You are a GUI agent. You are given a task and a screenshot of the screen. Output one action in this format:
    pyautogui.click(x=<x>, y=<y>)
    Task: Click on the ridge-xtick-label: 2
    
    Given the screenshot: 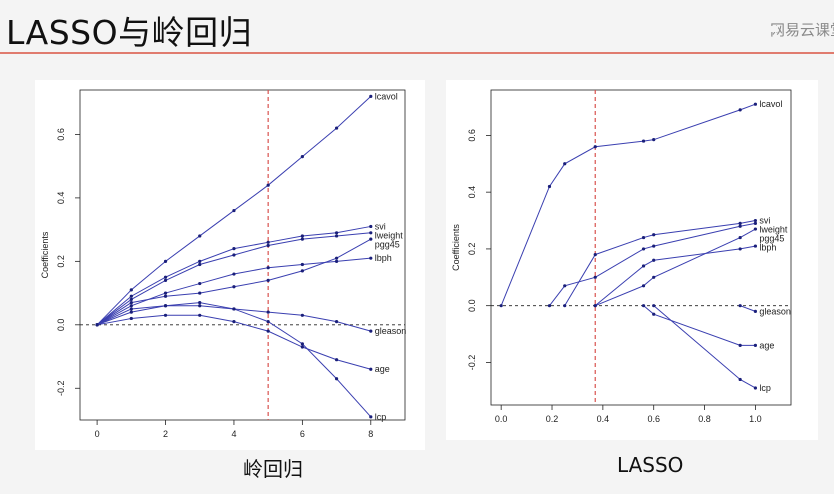 What is the action you would take?
    pyautogui.click(x=165, y=434)
    